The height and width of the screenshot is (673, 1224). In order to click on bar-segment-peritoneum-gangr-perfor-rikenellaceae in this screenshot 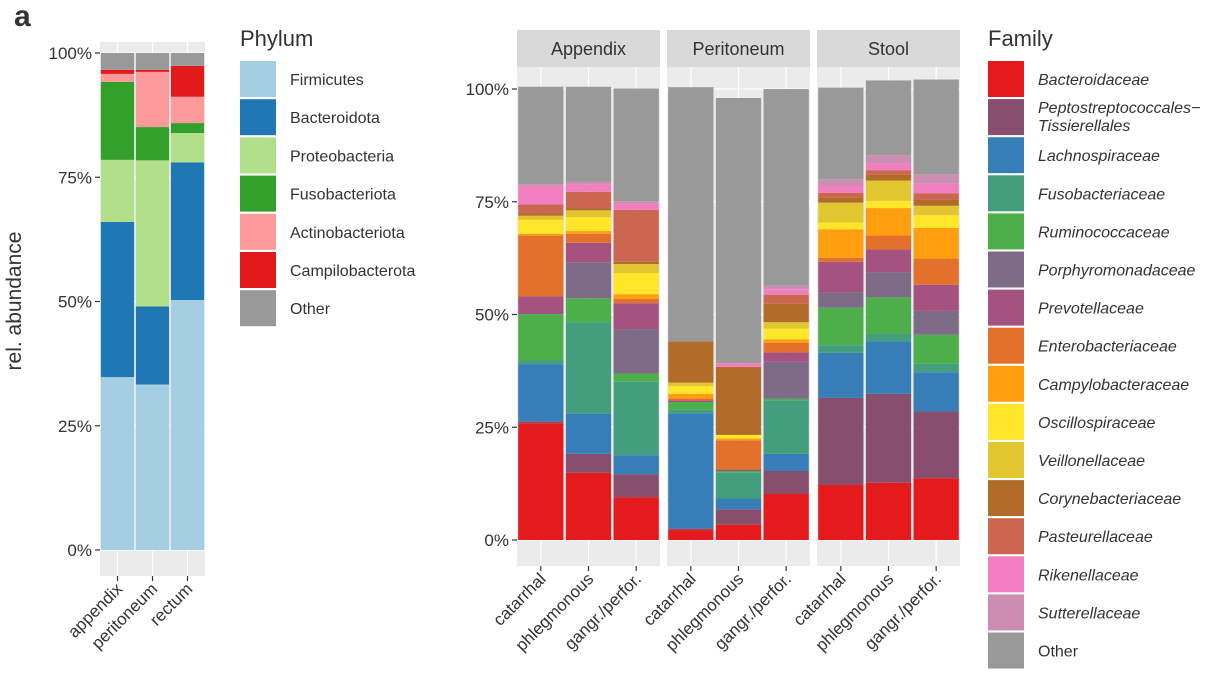, I will do `click(786, 292)`.